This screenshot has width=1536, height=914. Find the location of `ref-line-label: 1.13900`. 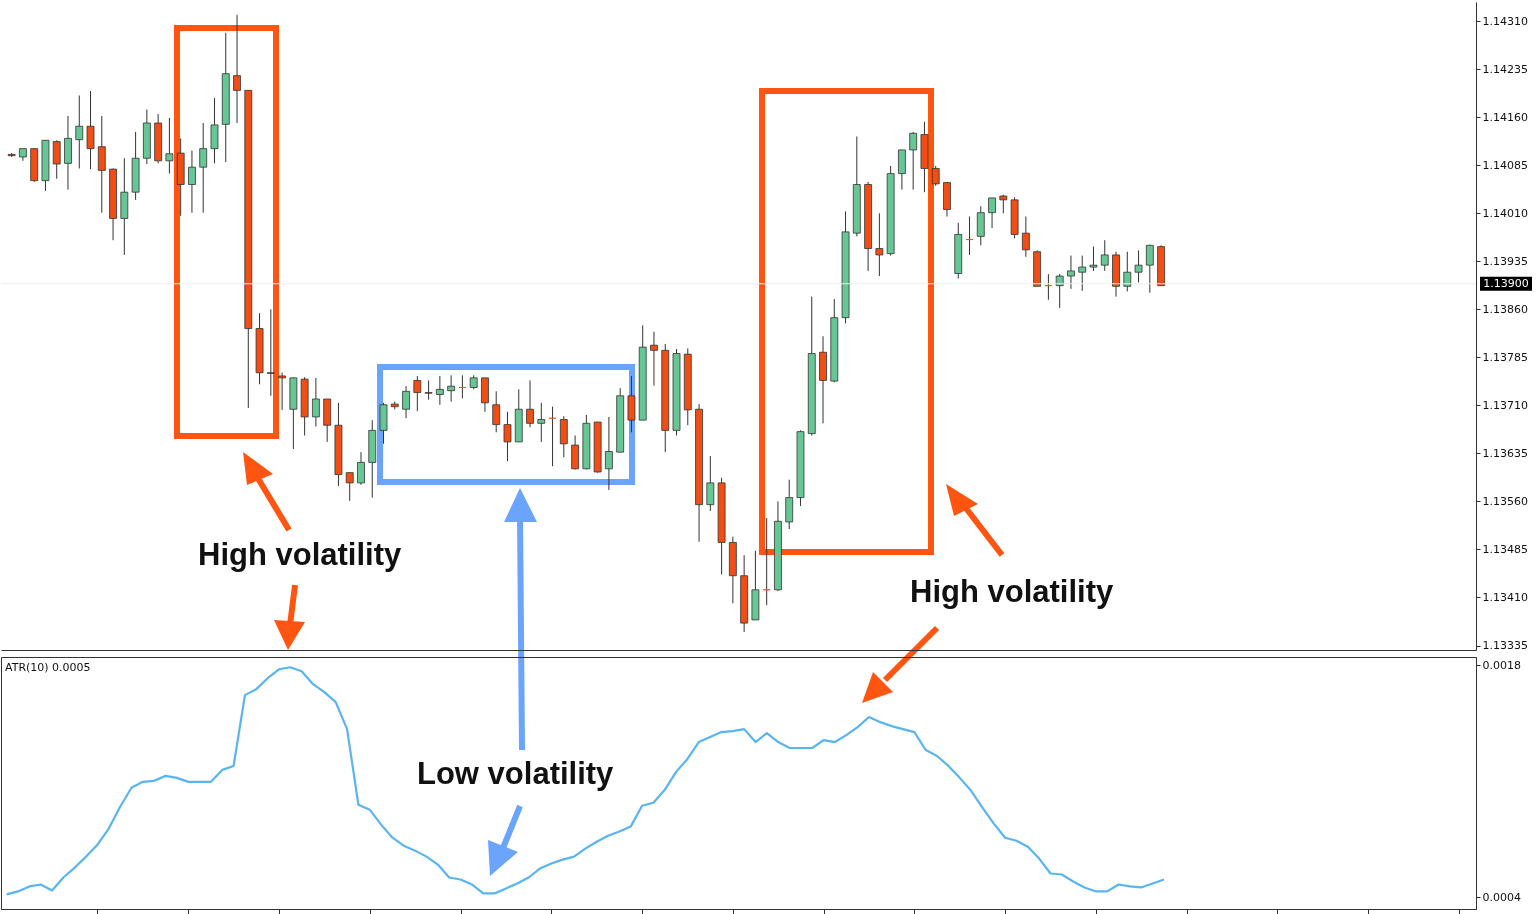

ref-line-label: 1.13900 is located at coordinates (1506, 283).